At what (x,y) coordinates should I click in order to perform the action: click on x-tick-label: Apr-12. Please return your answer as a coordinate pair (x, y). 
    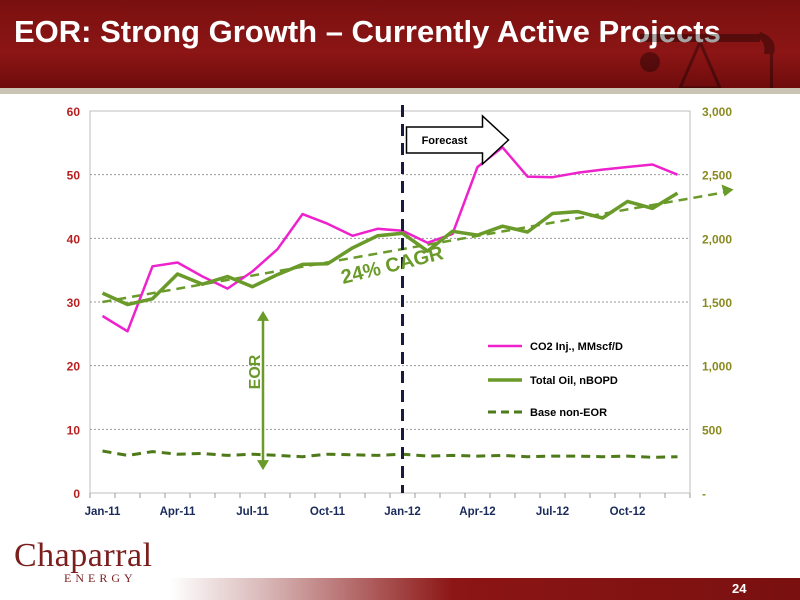
    Looking at the image, I should click on (477, 512).